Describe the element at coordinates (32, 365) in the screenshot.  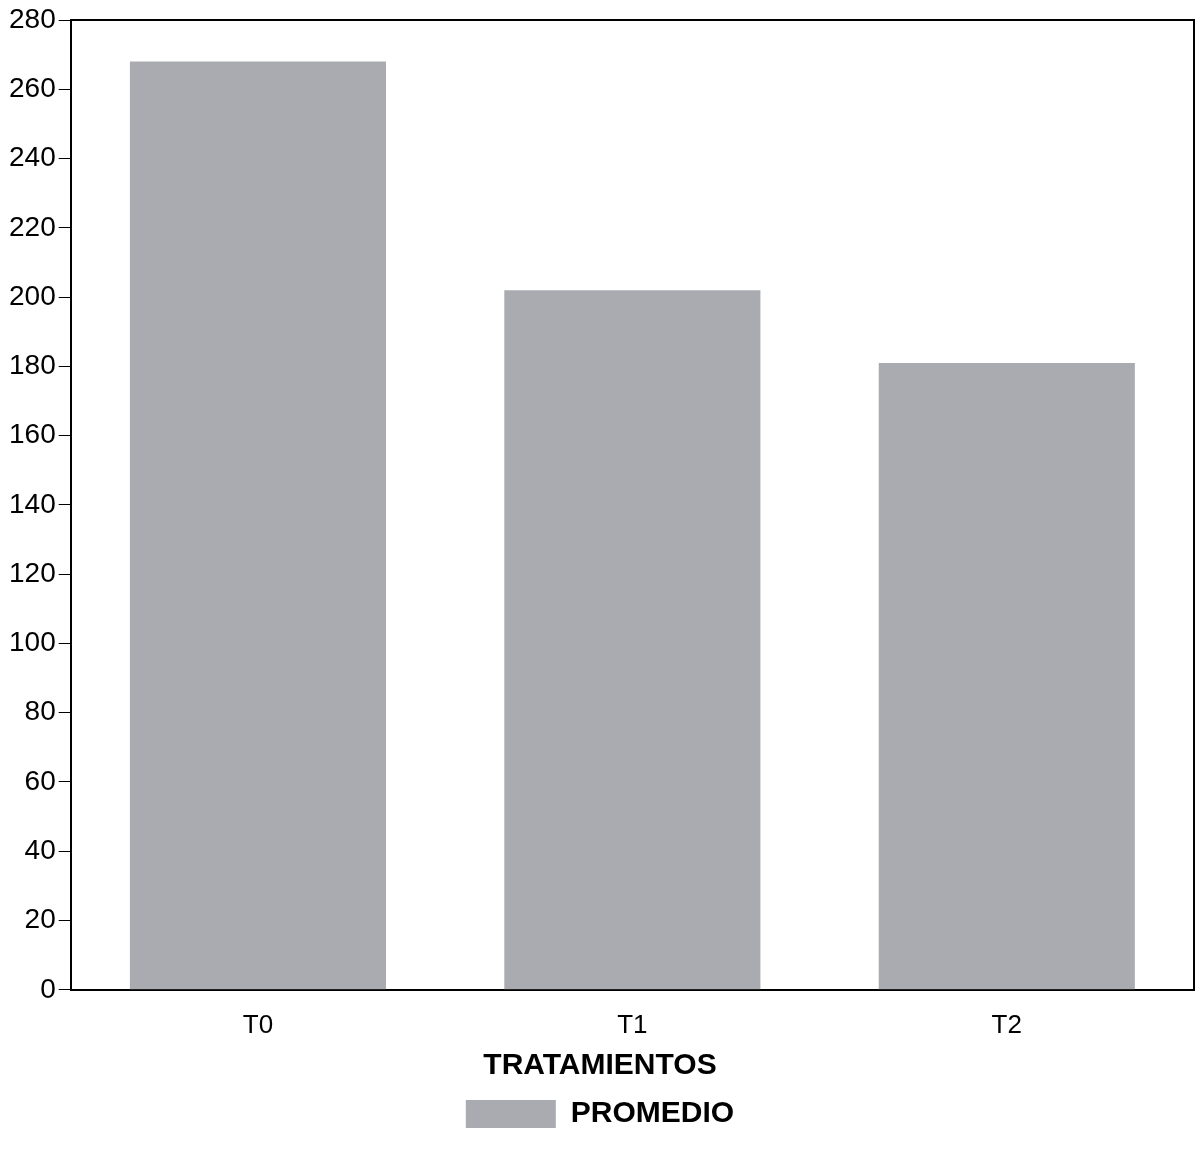
I see `y-tick-label: 180` at that location.